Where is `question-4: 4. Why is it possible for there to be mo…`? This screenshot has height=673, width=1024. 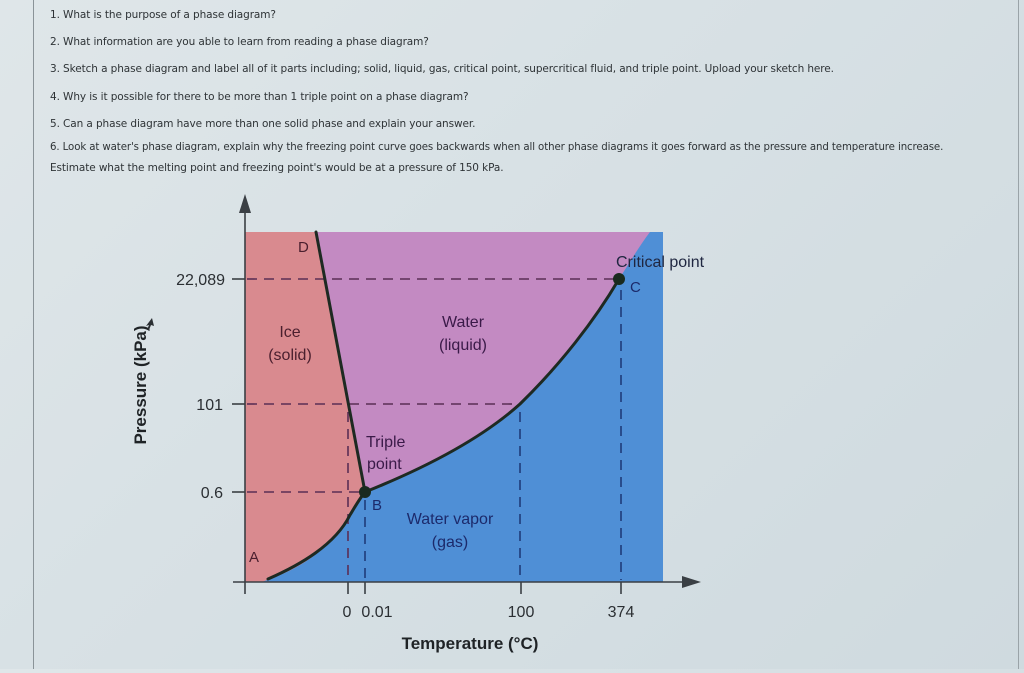 question-4: 4. Why is it possible for there to be mo… is located at coordinates (259, 97).